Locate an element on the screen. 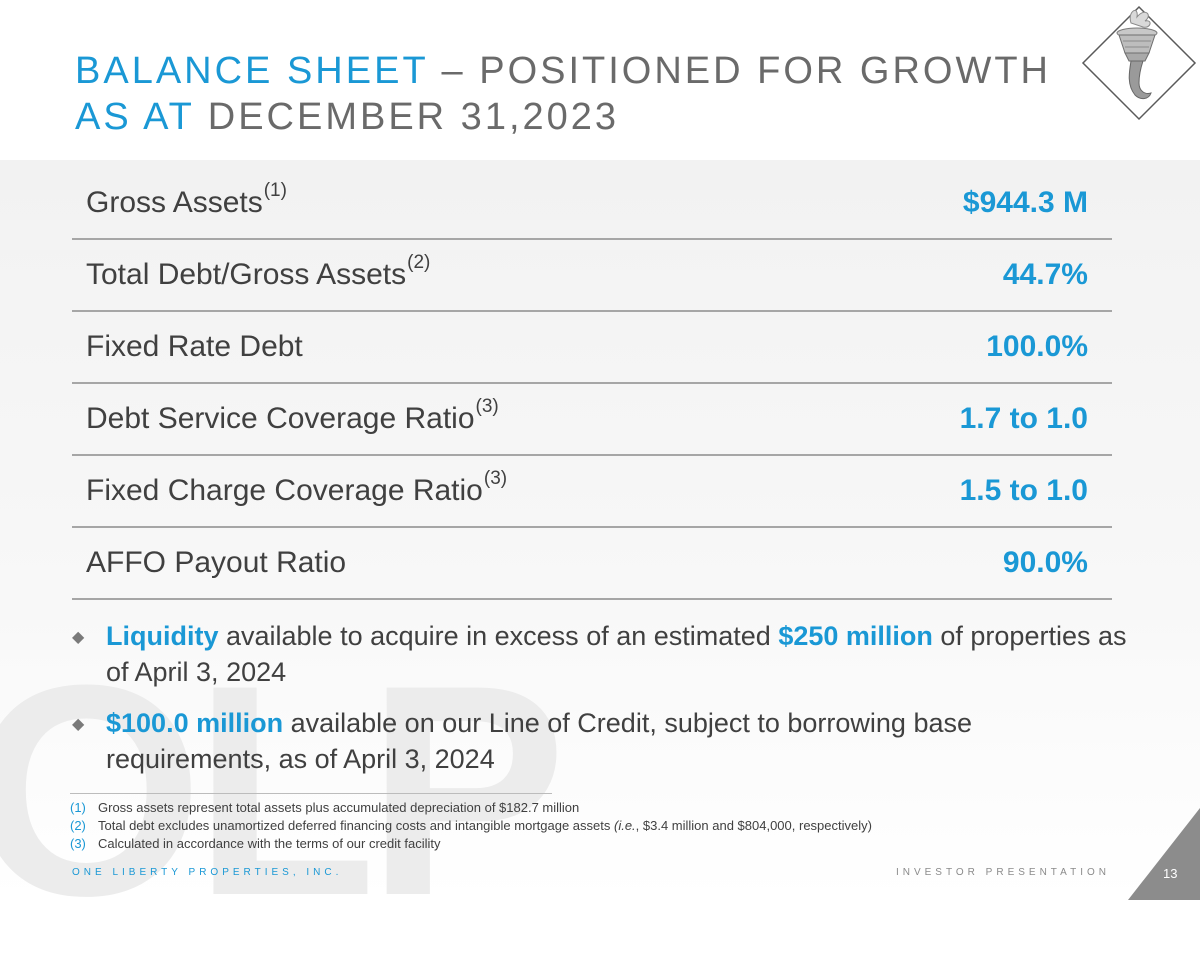 This screenshot has height=958, width=1200. bullet-highlight: $100.0 million is located at coordinates (195, 723).